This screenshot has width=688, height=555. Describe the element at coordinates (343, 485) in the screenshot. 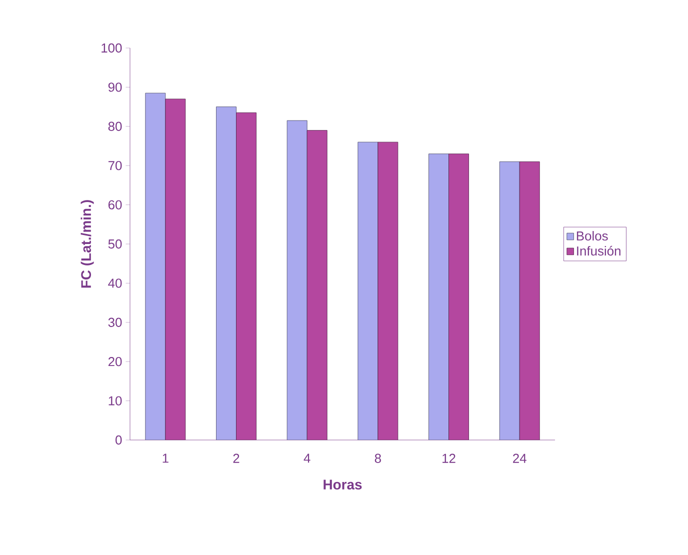

I see `x-axis-title: Horas` at that location.